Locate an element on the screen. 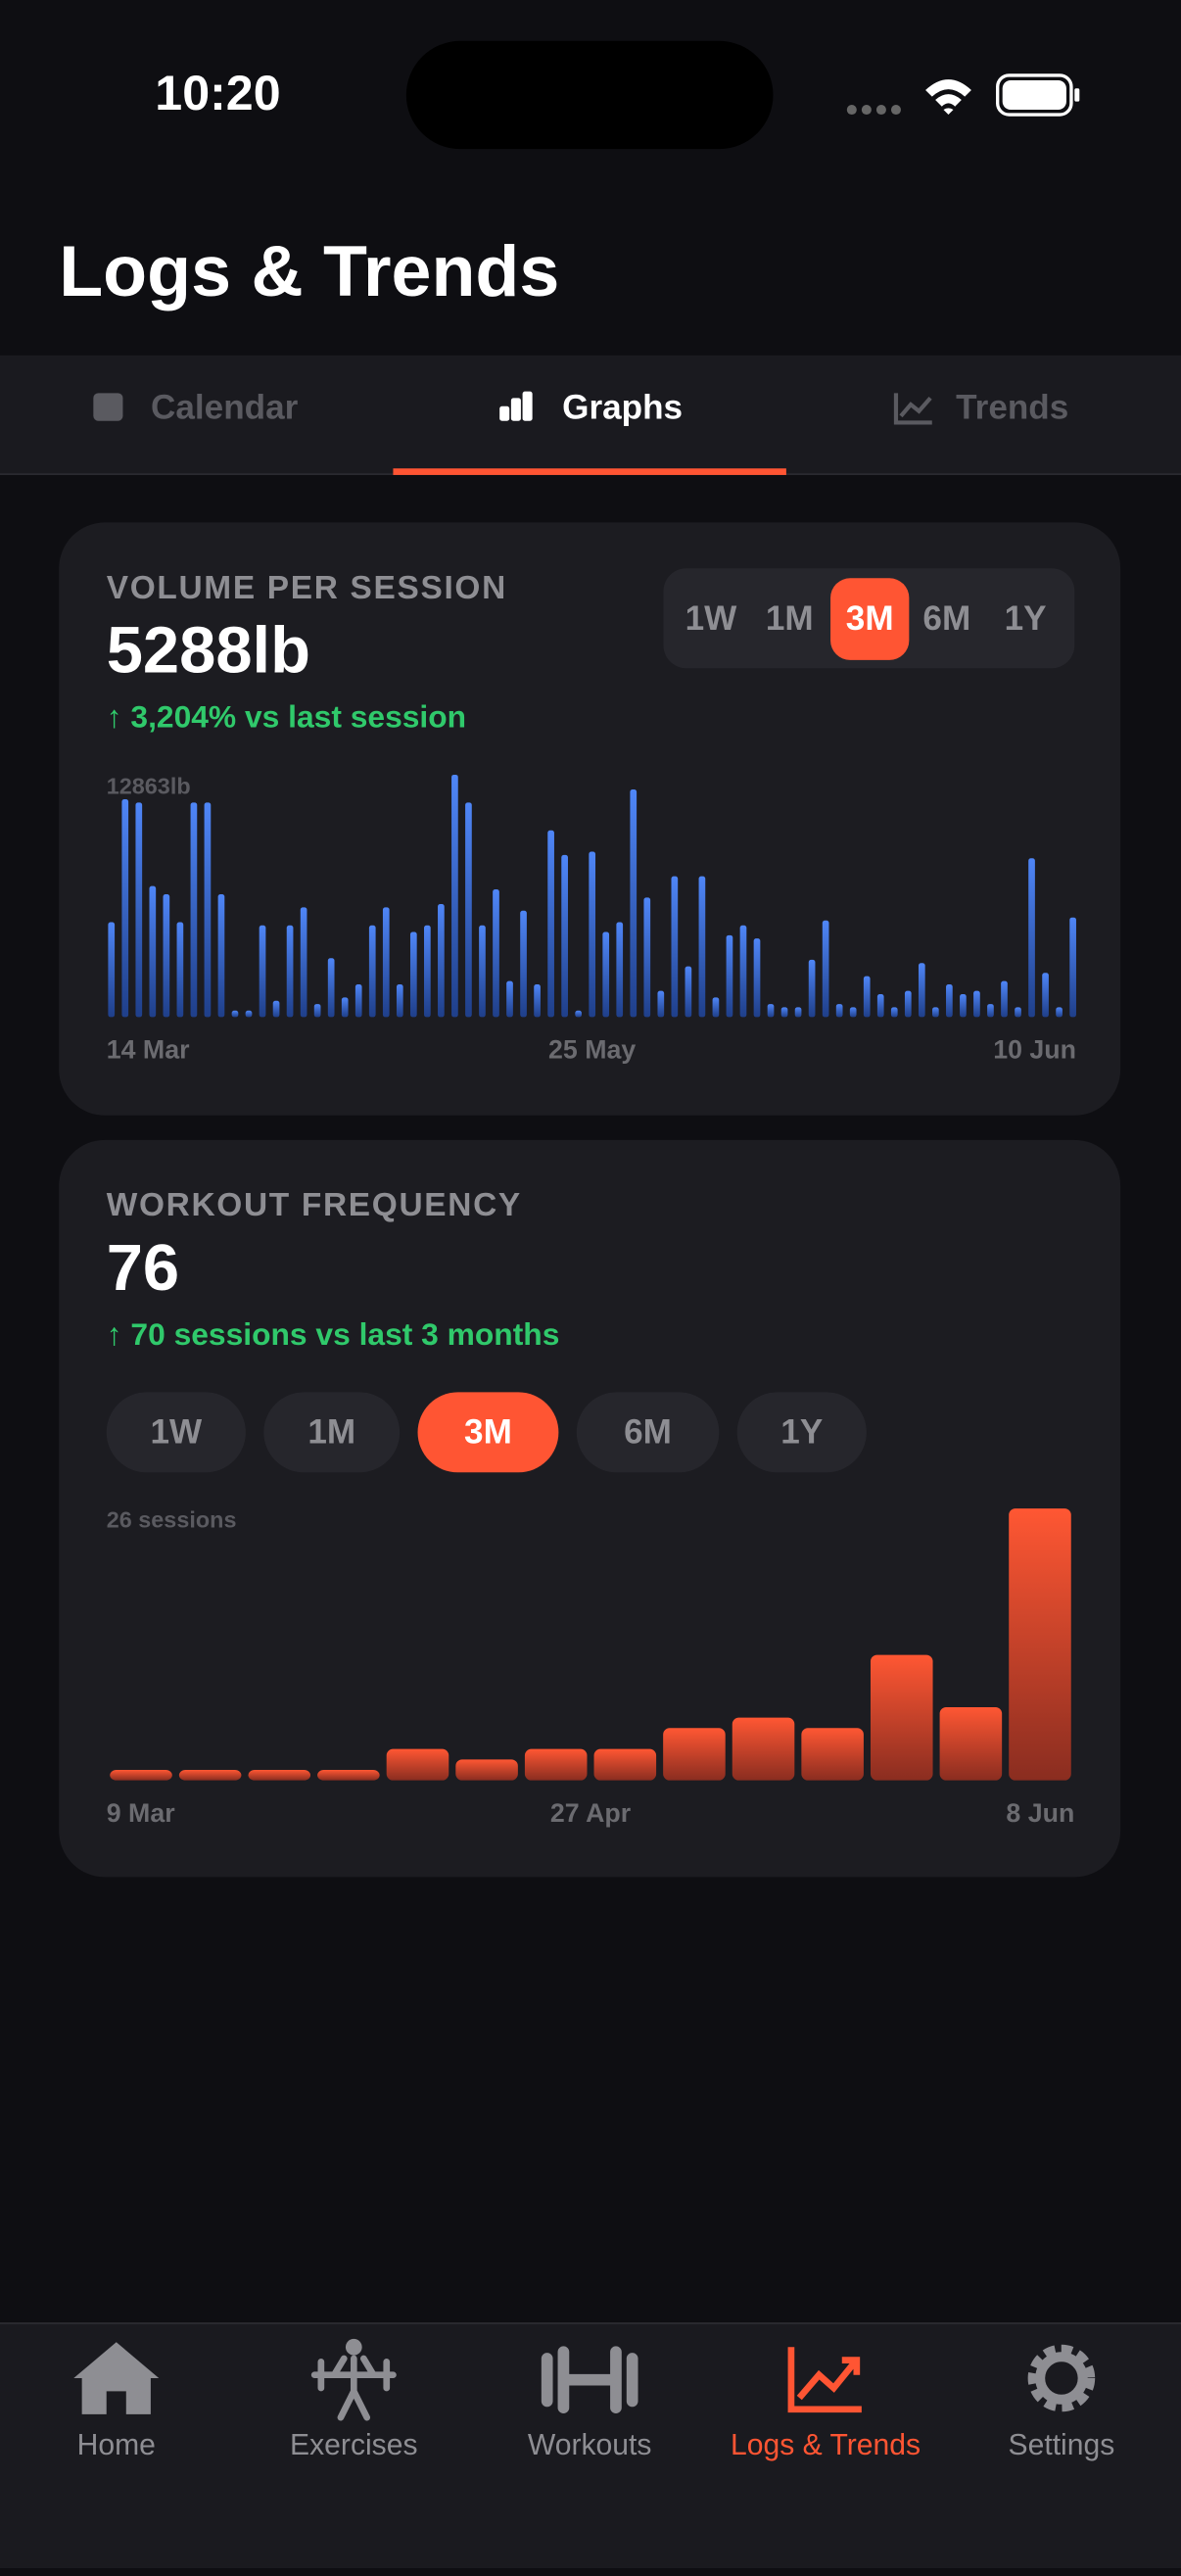 The image size is (1181, 2576). wifi-icon is located at coordinates (948, 97).